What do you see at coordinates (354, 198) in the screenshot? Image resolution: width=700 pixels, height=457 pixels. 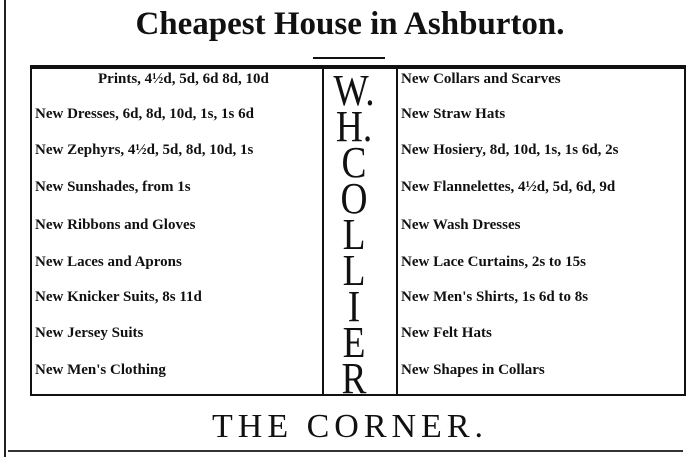 I see `name-letter: O` at bounding box center [354, 198].